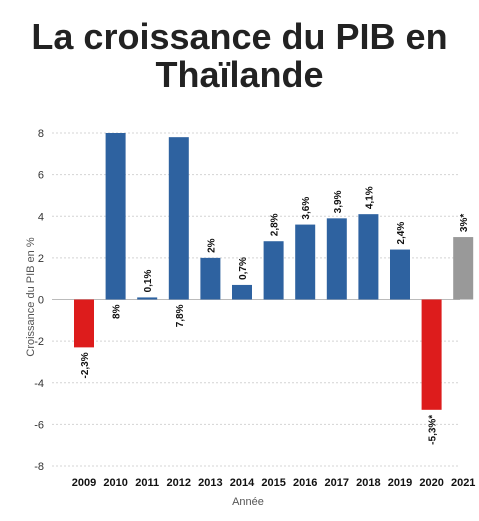  Describe the element at coordinates (368, 257) in the screenshot. I see `bar-2018` at that location.